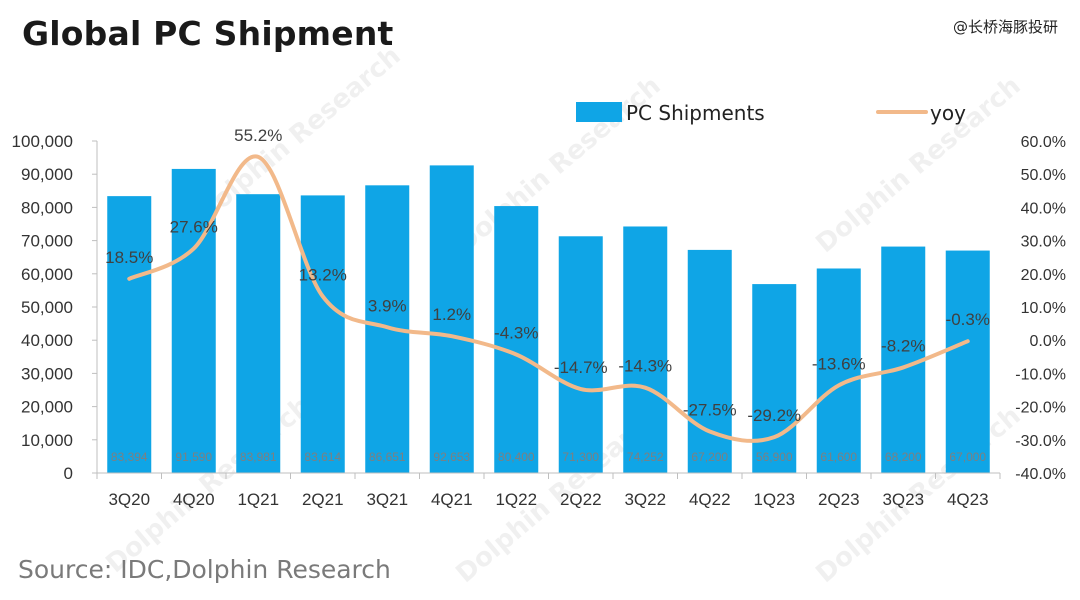  Describe the element at coordinates (774, 499) in the screenshot. I see `x-tick-label: 1Q23` at that location.